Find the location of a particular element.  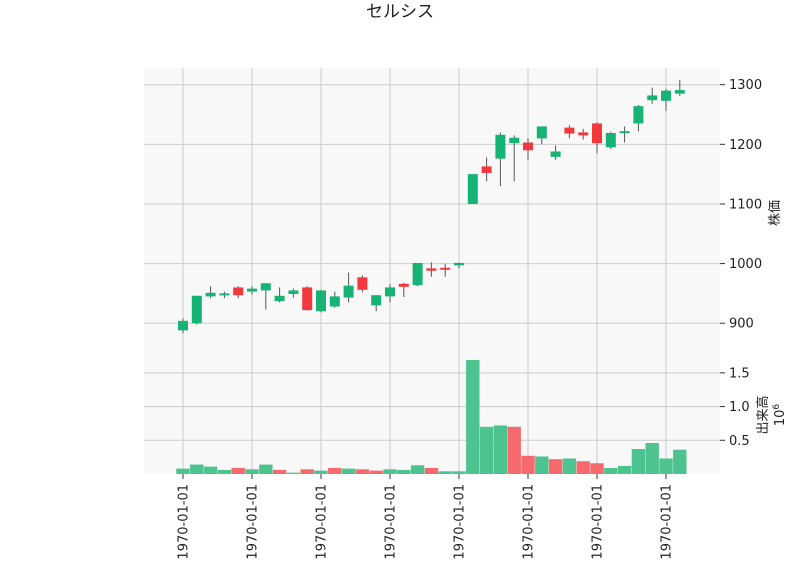

price-y-tick-label: 1100 is located at coordinates (745, 204).